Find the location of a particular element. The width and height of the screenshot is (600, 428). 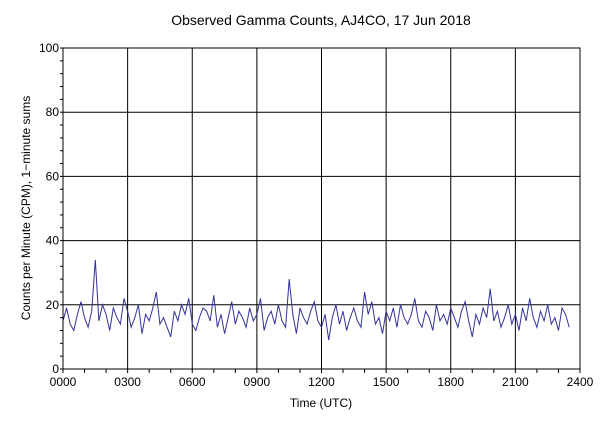

x-tick-label: 1200 is located at coordinates (321, 382).